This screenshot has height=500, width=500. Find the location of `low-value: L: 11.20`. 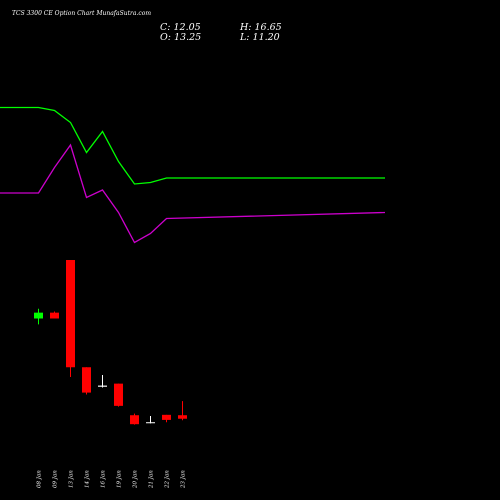

low-value: L: 11.20 is located at coordinates (260, 37).